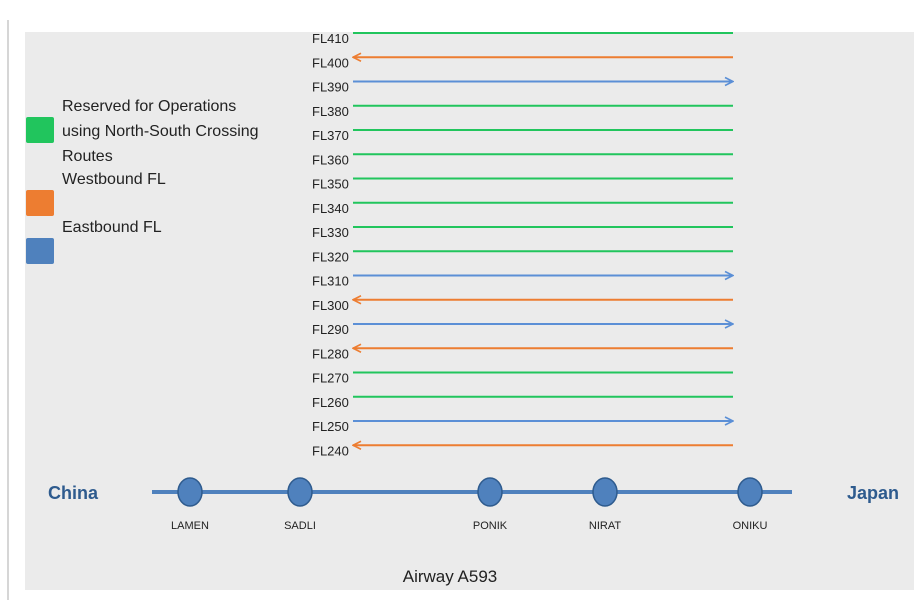 This screenshot has width=914, height=605. I want to click on caption: Airway A593, so click(450, 576).